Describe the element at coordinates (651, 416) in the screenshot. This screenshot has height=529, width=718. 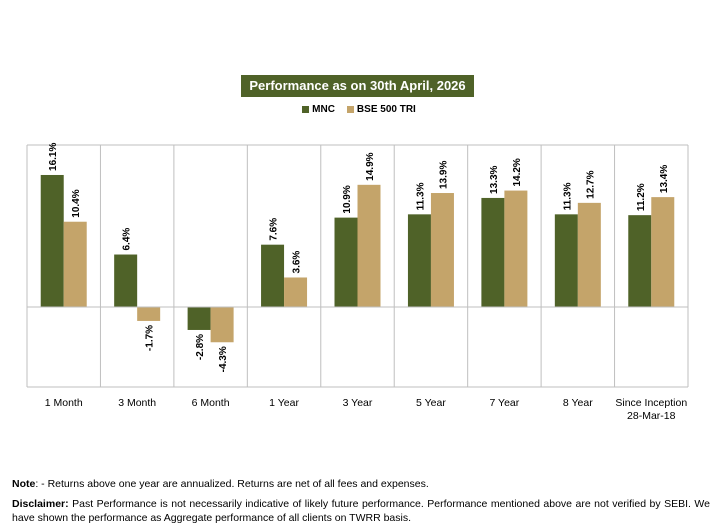
I see `category-label: 28-Mar-18` at that location.